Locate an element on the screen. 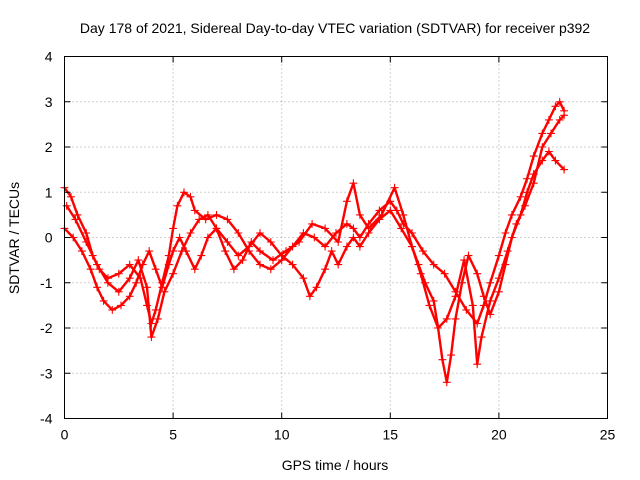 This screenshot has width=640, height=480. y-tick-label: 2 is located at coordinates (49, 147).